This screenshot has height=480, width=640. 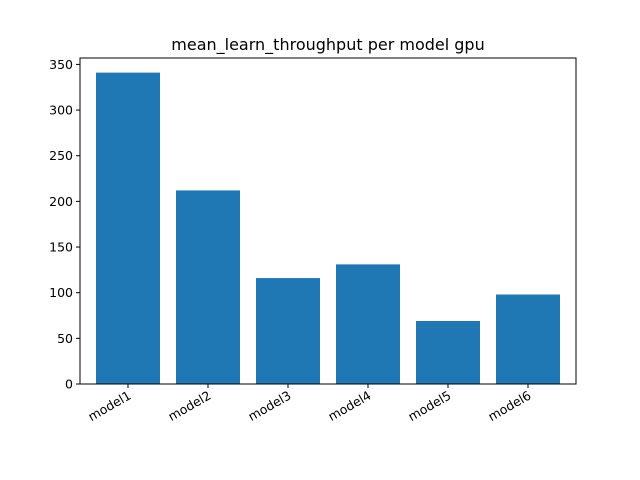 What do you see at coordinates (368, 324) in the screenshot?
I see `bar-model4` at bounding box center [368, 324].